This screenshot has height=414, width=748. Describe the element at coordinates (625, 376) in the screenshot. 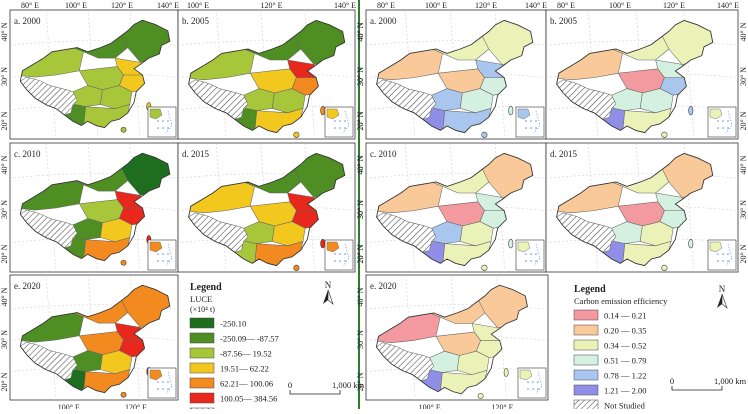

I see `legend-class-label: 0.78 — 1.22` at that location.